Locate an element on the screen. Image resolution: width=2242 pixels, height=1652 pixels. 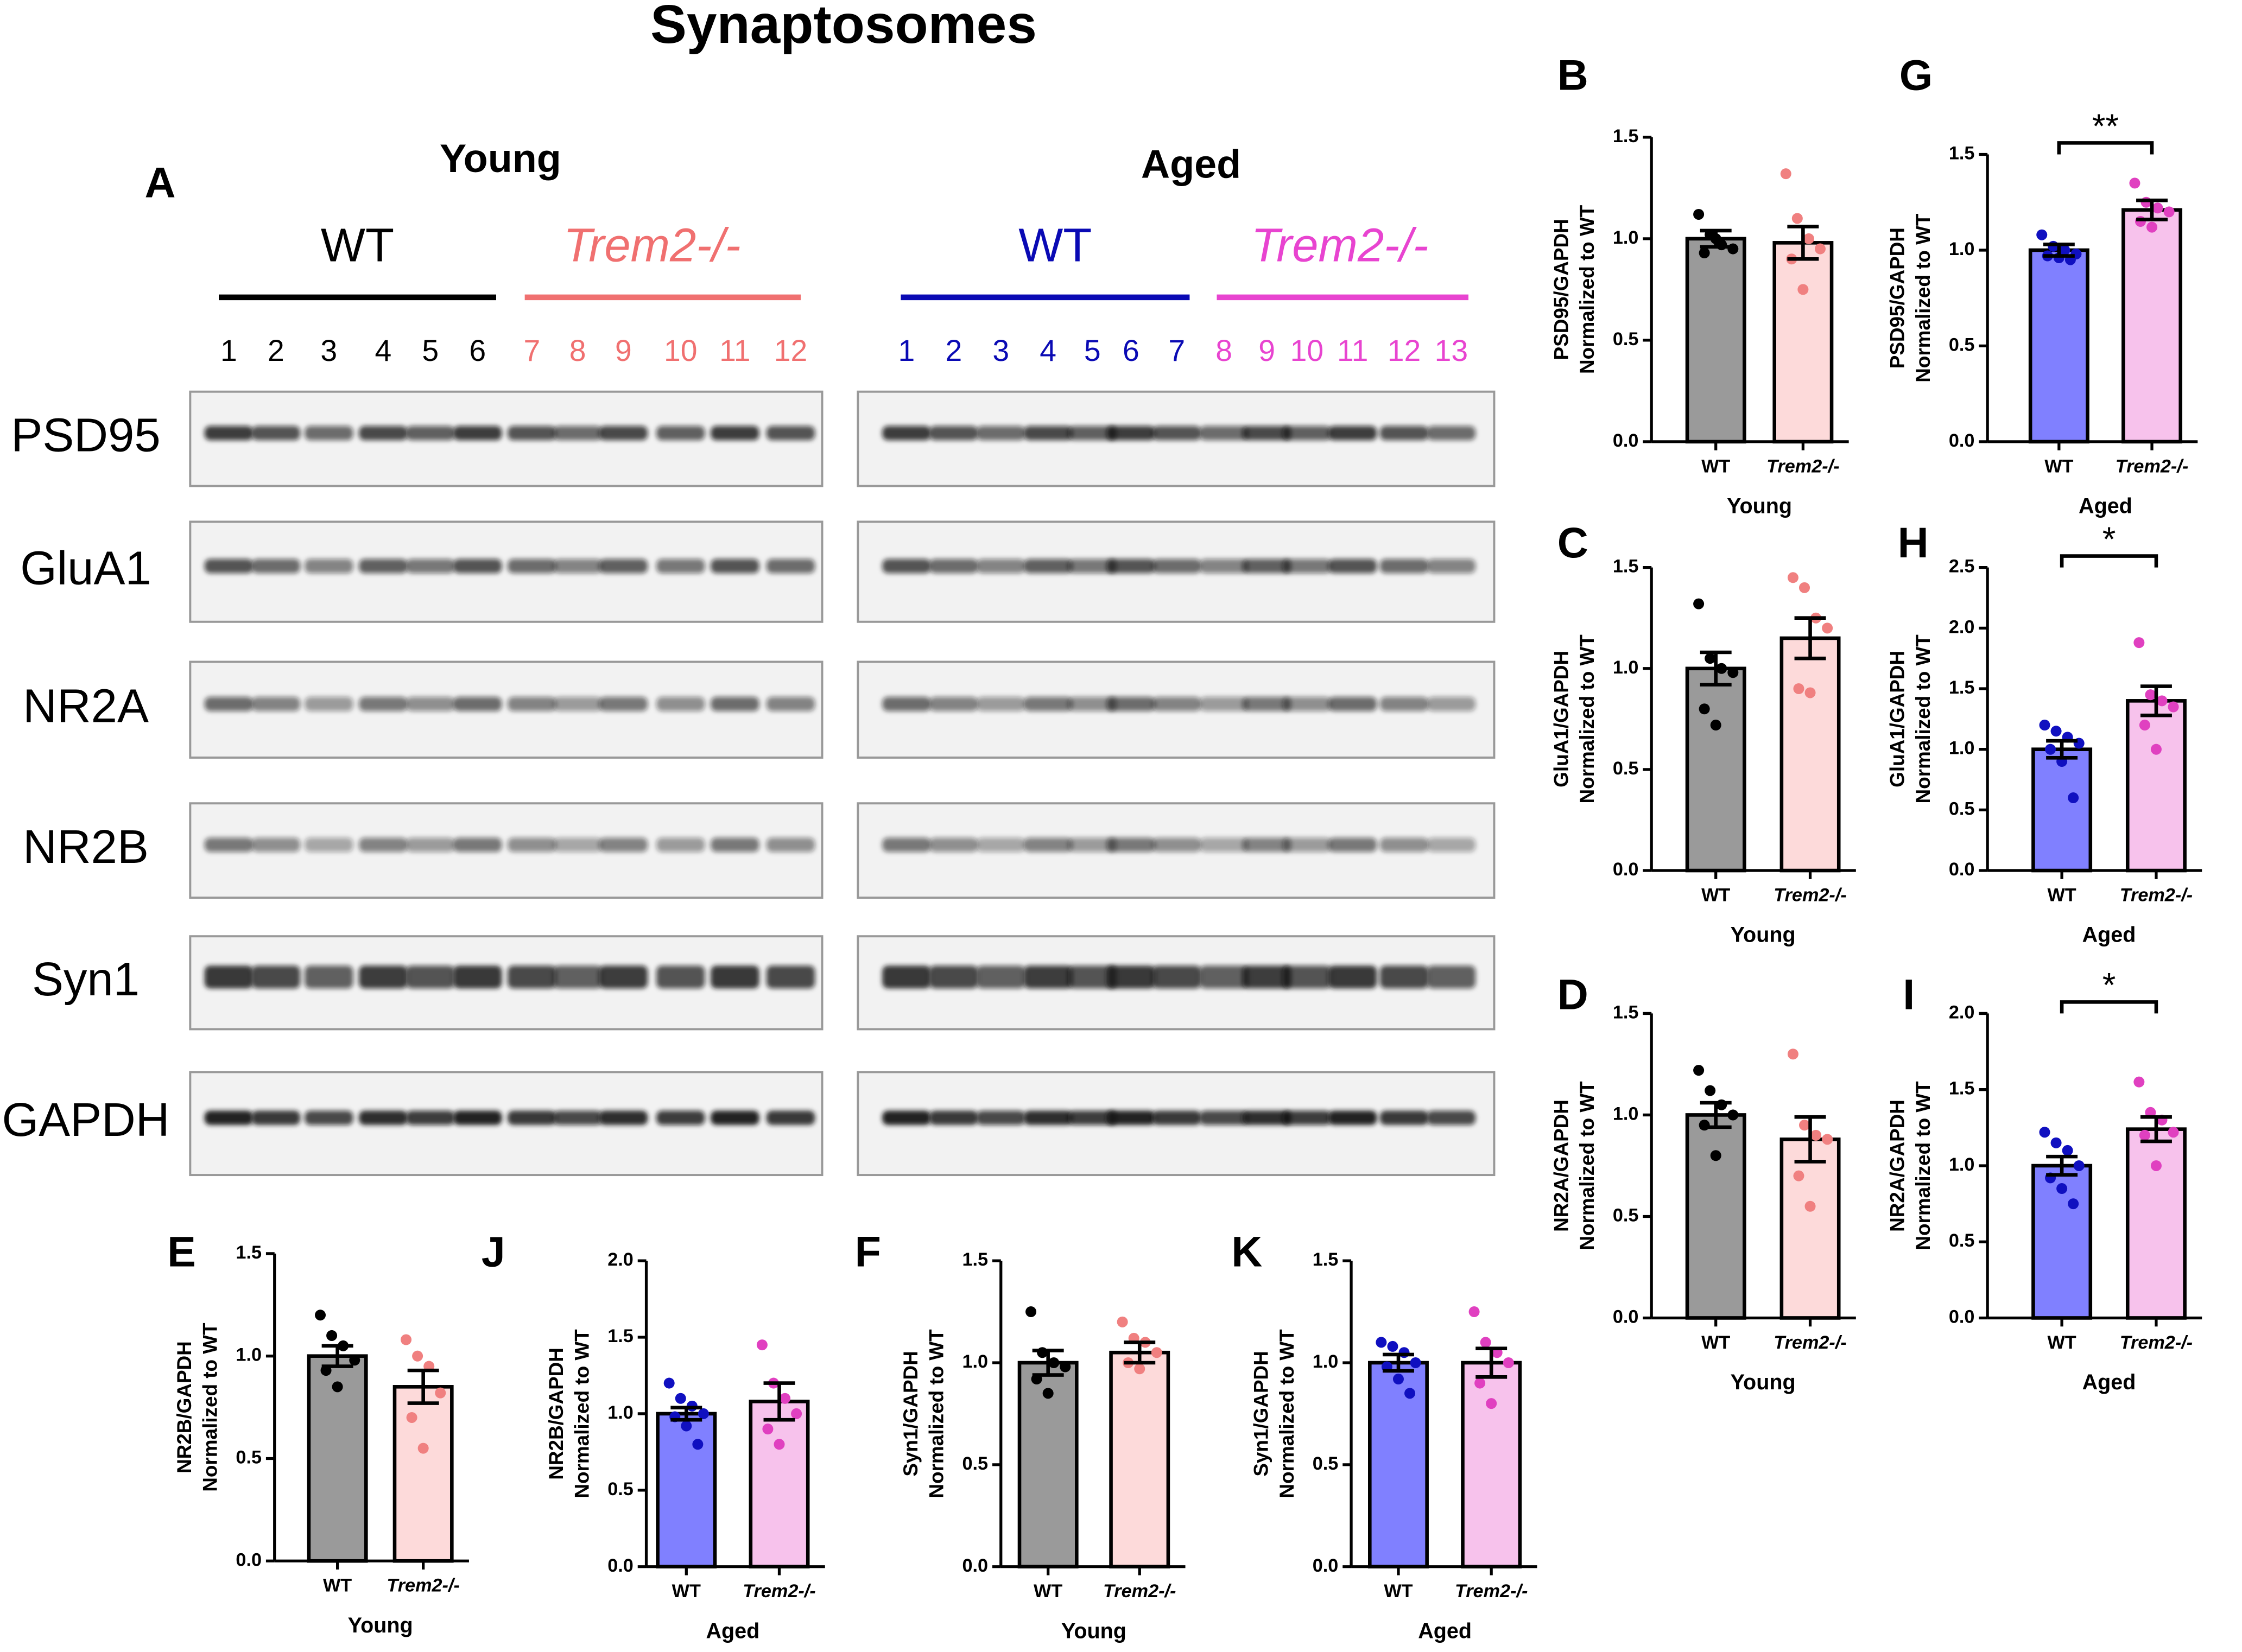
lane-number: 9 is located at coordinates (1266, 350).